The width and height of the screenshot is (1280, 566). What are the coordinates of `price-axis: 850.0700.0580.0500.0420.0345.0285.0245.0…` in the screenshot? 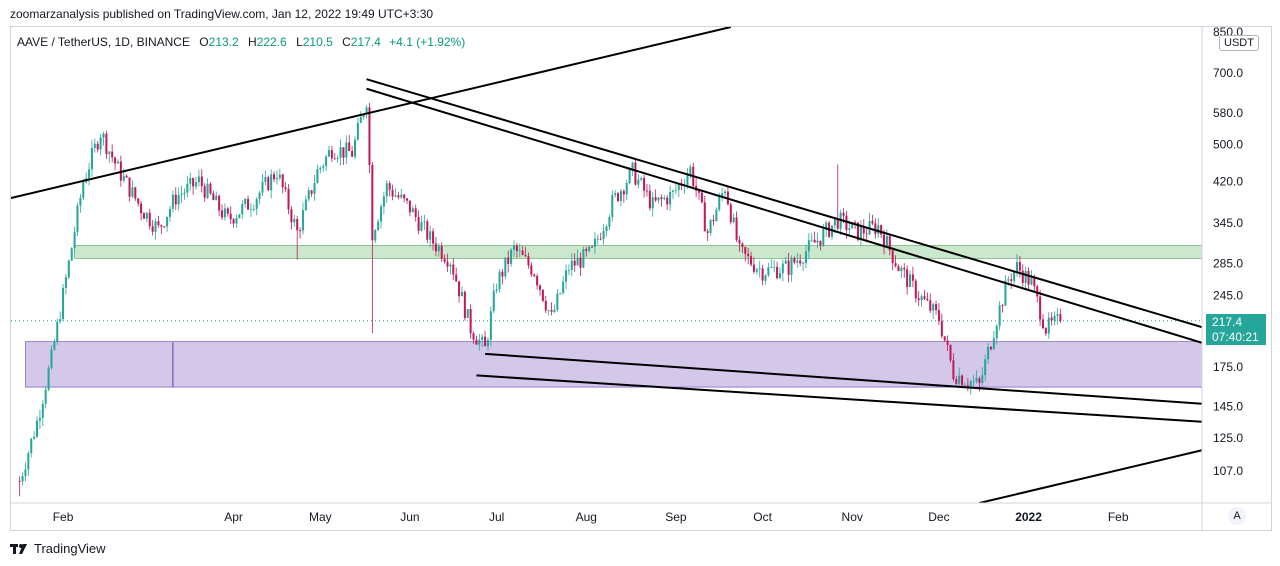 It's located at (1222, 277).